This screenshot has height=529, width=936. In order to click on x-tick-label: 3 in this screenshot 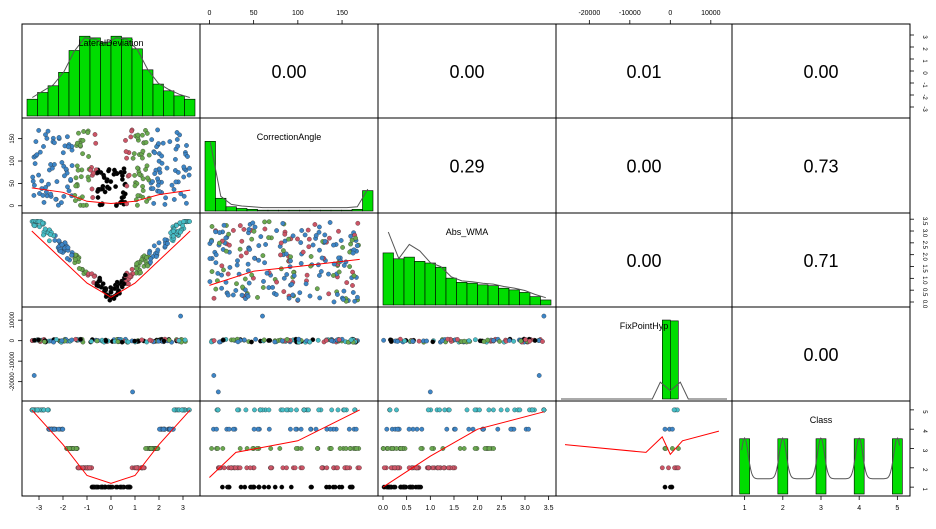, I will do `click(821, 508)`.